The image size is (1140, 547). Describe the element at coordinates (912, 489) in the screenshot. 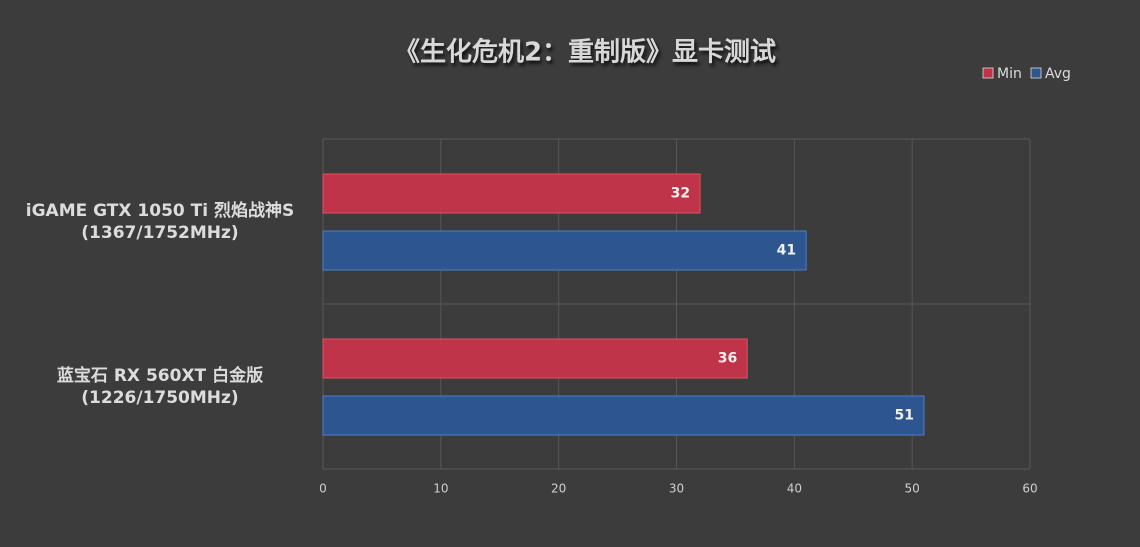

I see `x-tick-label: 50` at that location.